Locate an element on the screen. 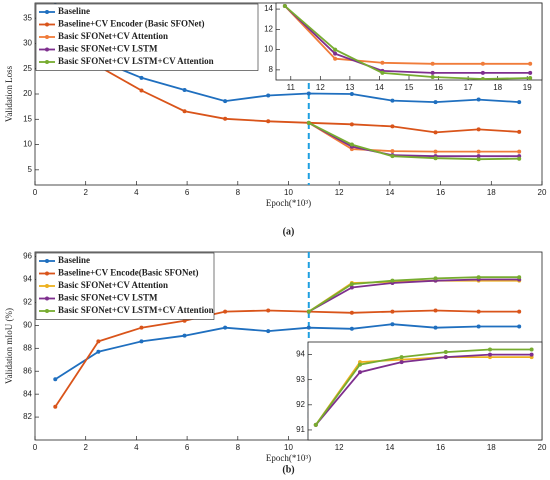  x-tick-label: 4 is located at coordinates (136, 447).